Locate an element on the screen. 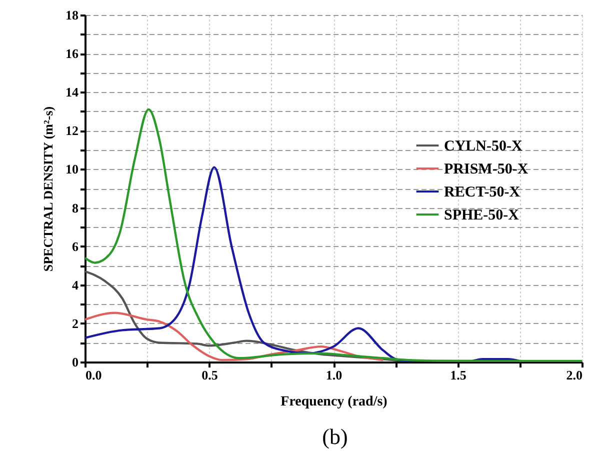 Image resolution: width=600 pixels, height=451 pixels. legend-label: SPHE-50-X is located at coordinates (482, 216).